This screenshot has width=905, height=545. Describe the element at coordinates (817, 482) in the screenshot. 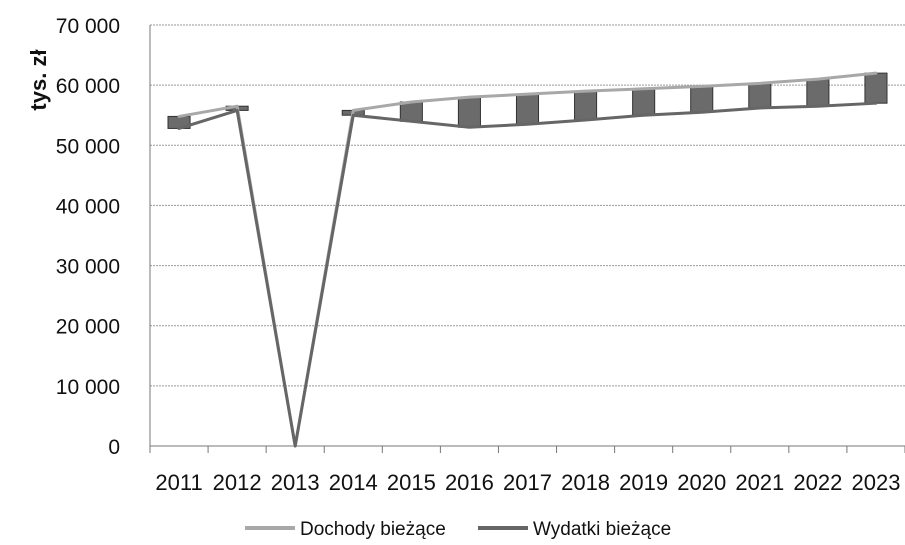

I see `x-tick-label: 2022` at that location.